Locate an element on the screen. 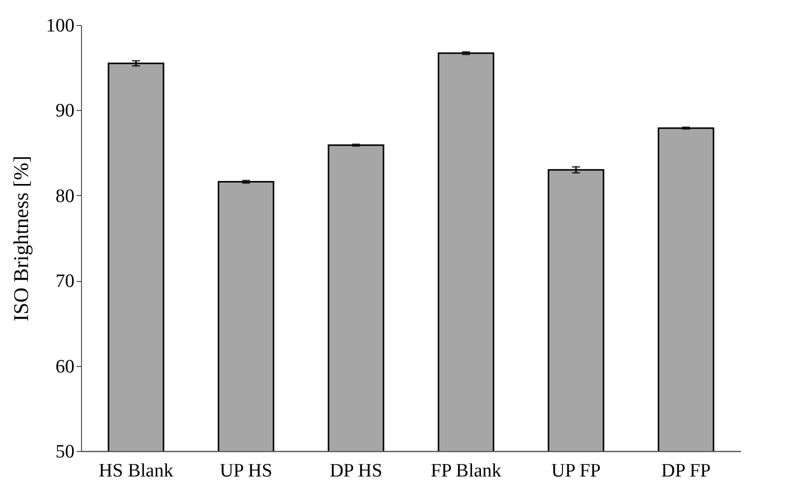 The image size is (789, 494). y-axis-title: ISO Brightness [%] is located at coordinates (21, 239).